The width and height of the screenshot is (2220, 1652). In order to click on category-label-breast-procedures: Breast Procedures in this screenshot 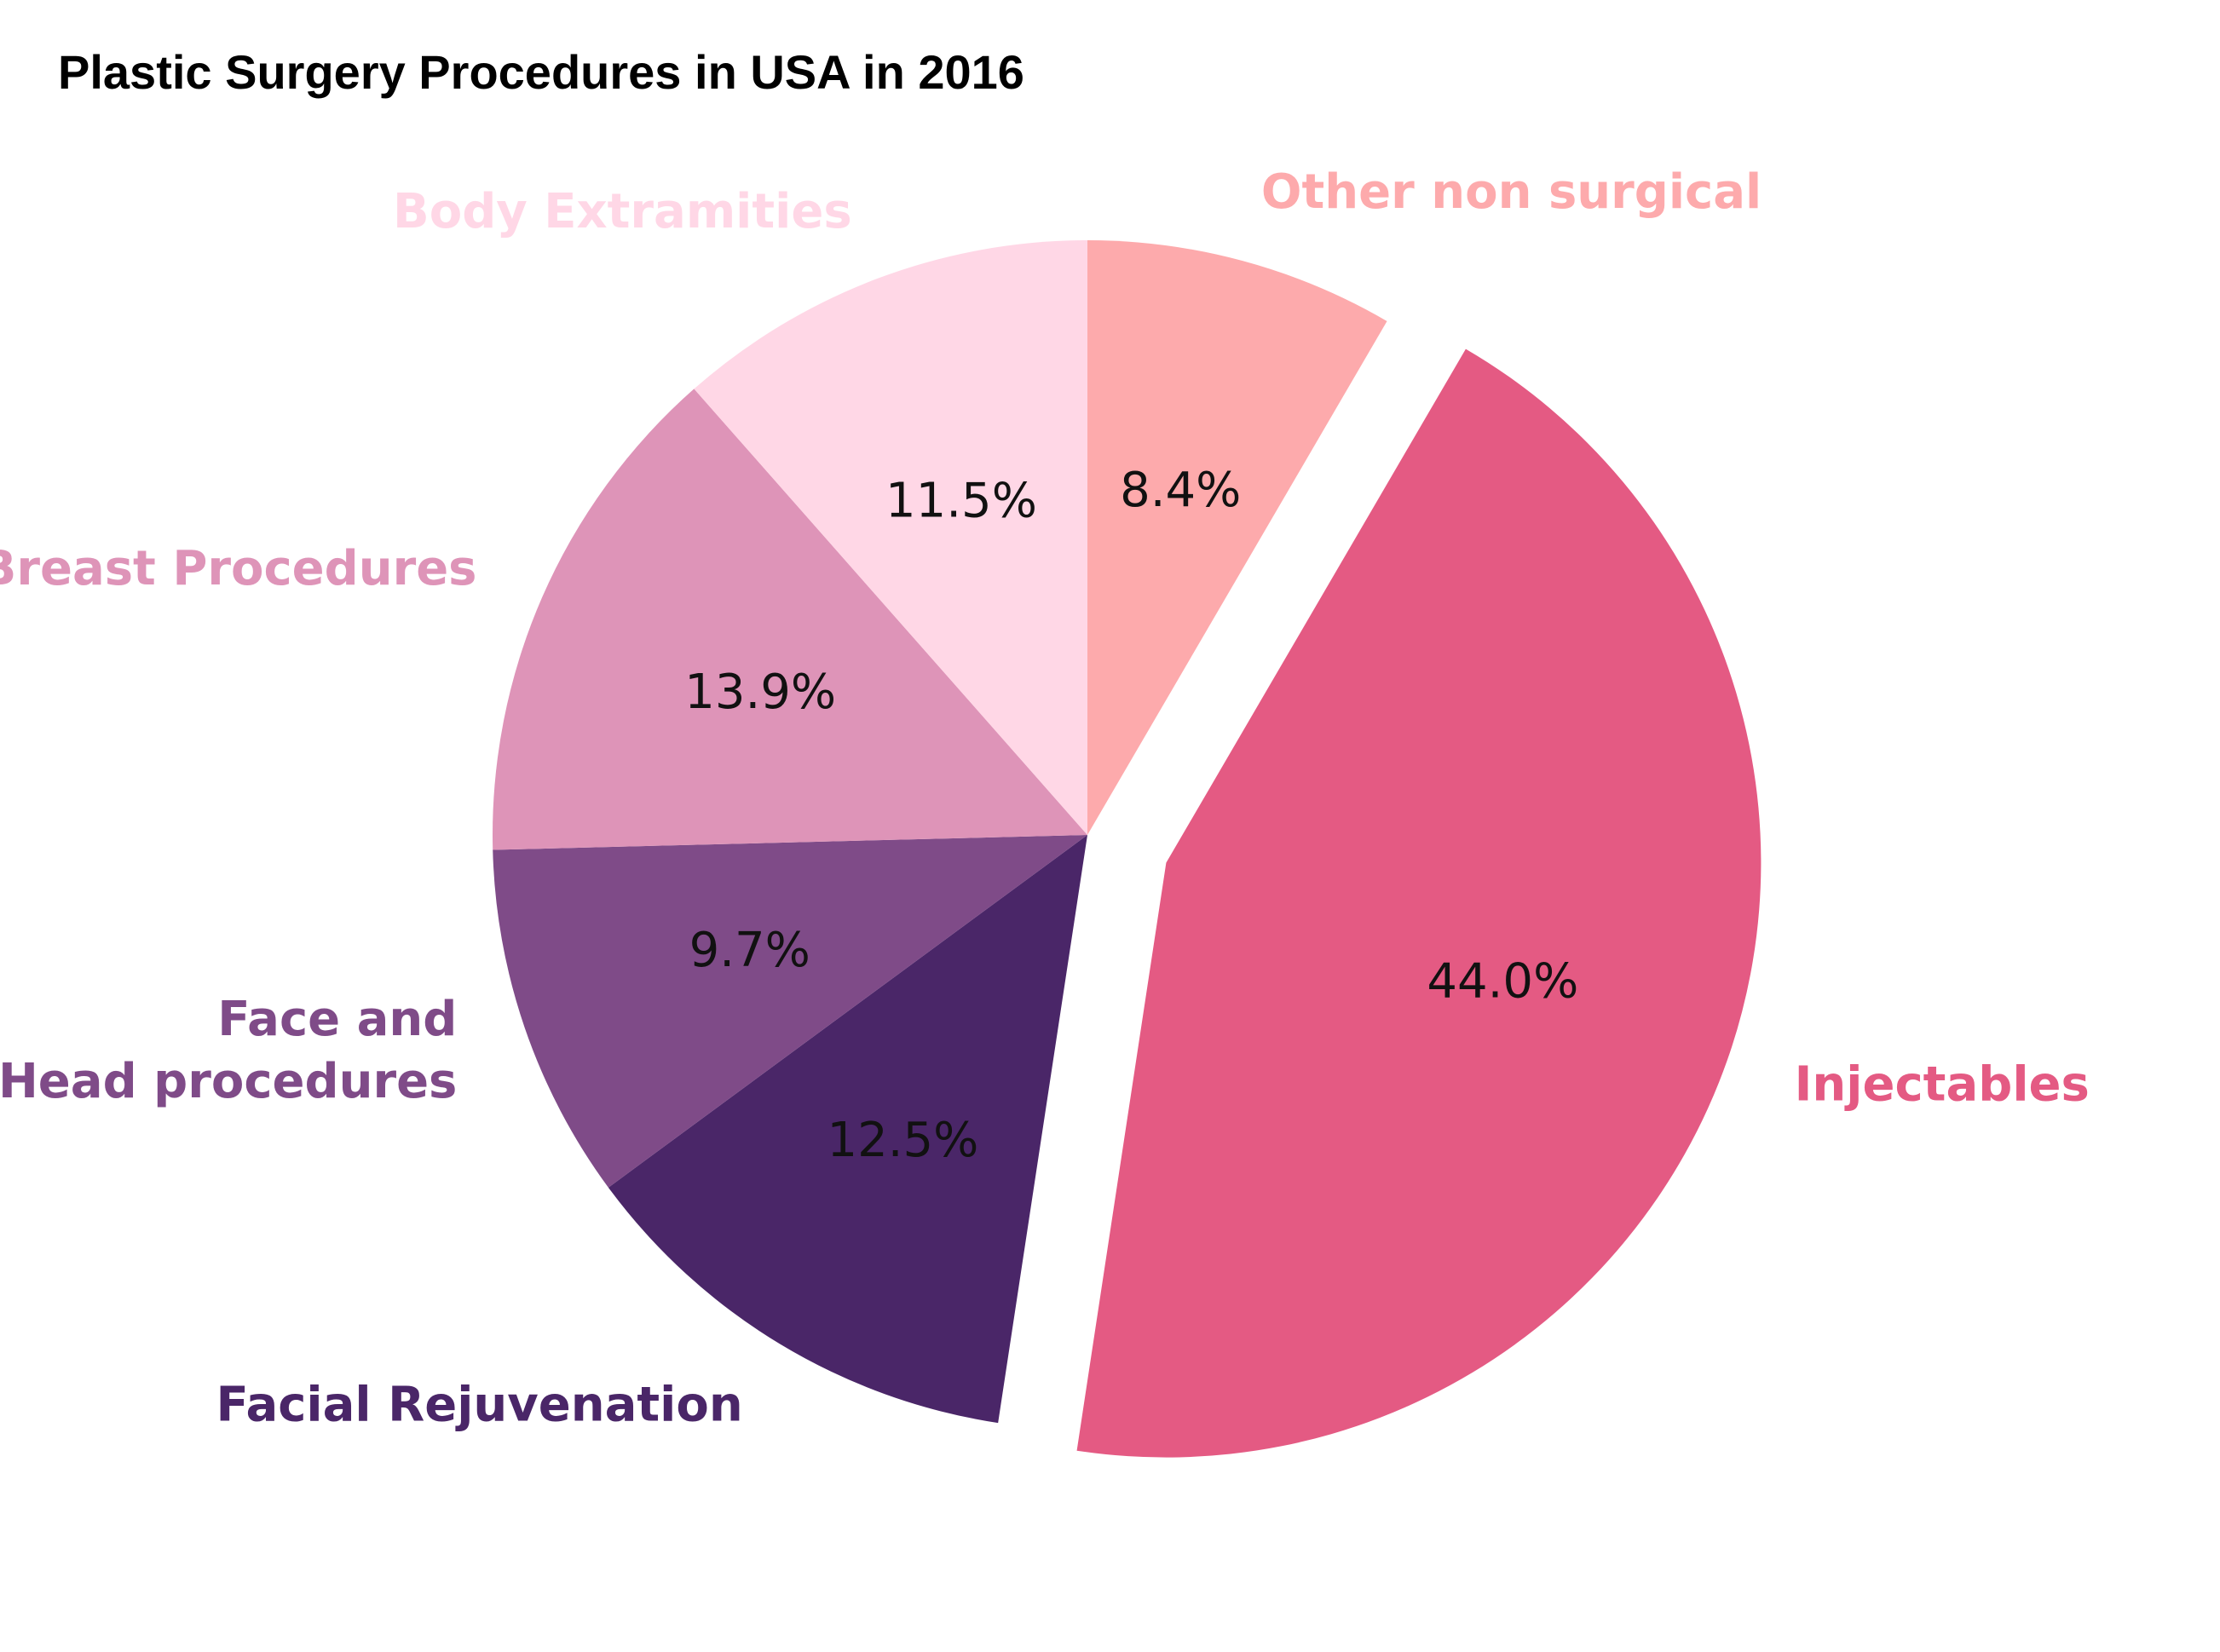, I will do `click(238, 568)`.